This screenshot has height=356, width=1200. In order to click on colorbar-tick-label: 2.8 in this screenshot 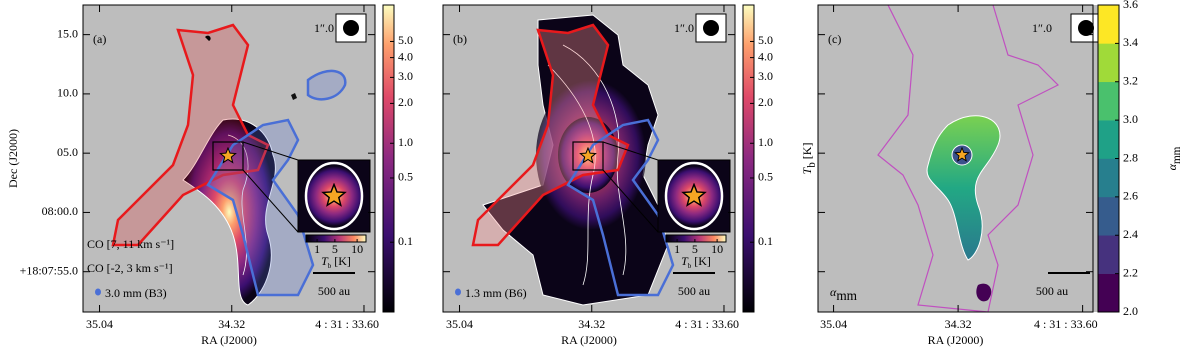, I will do `click(1130, 157)`.